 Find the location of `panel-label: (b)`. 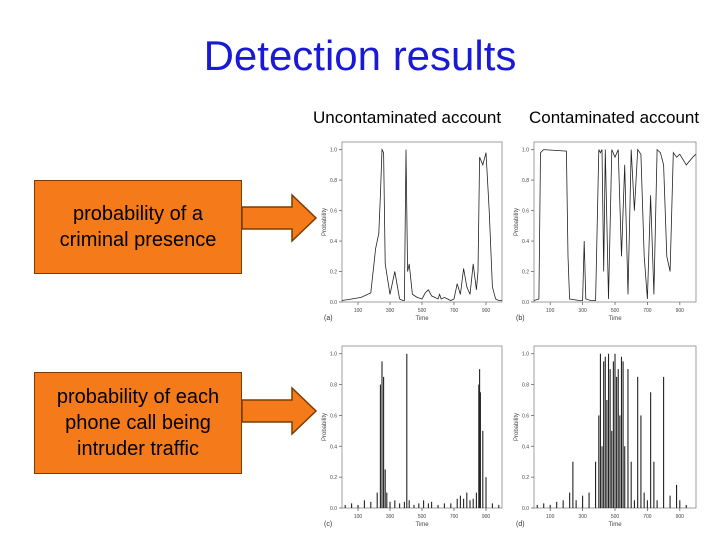

panel-label: (b) is located at coordinates (520, 318).